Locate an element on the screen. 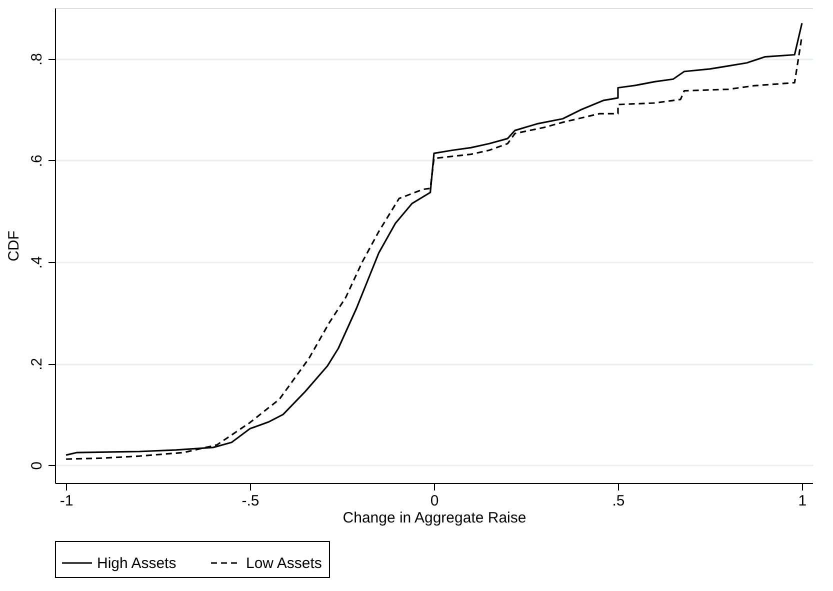 The image size is (833, 591). y-tick-label: .8 is located at coordinates (37, 59).